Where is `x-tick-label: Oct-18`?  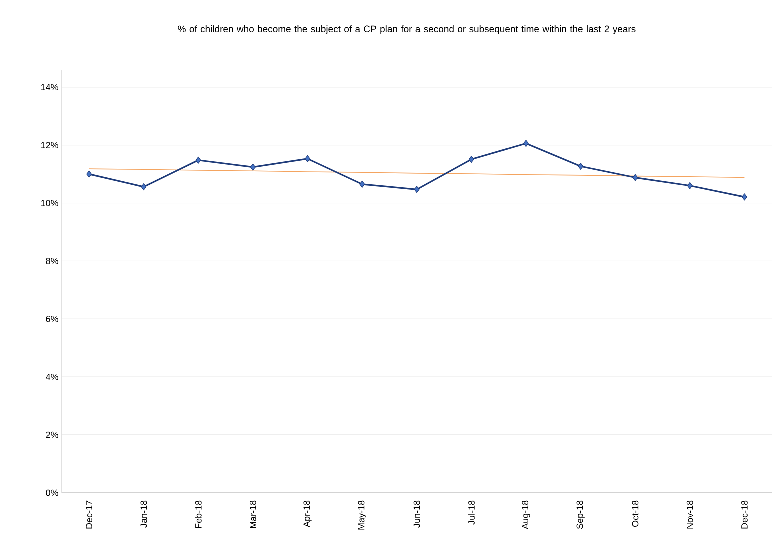
x-tick-label: Oct-18 is located at coordinates (635, 514).